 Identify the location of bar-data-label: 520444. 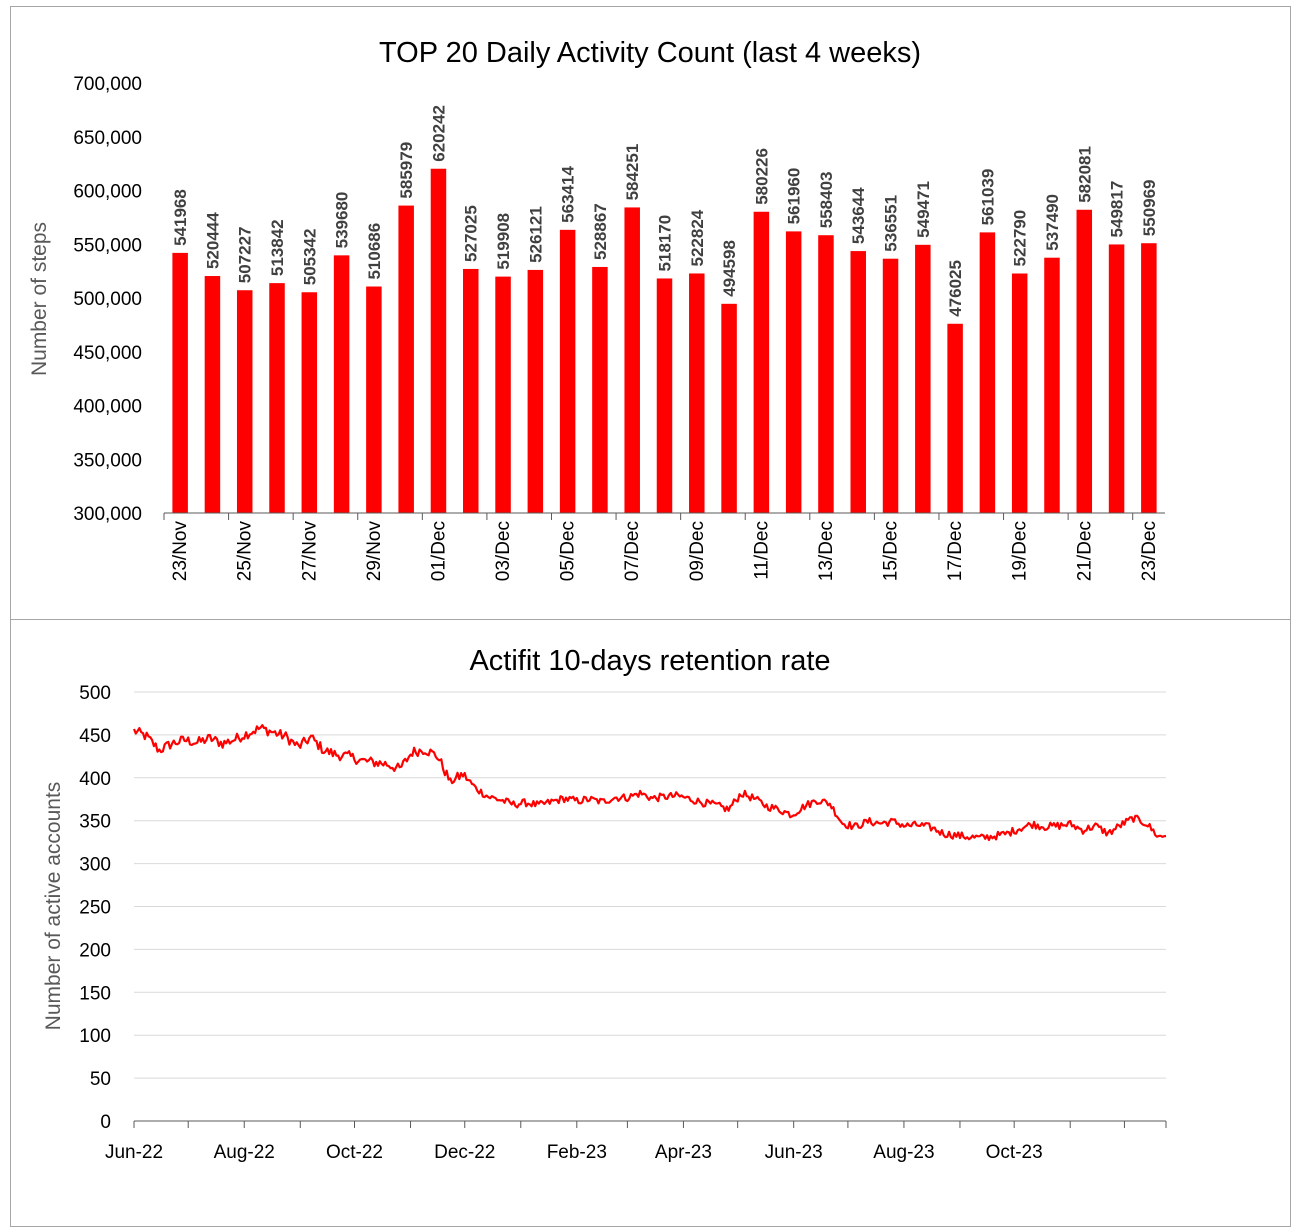
(212, 240).